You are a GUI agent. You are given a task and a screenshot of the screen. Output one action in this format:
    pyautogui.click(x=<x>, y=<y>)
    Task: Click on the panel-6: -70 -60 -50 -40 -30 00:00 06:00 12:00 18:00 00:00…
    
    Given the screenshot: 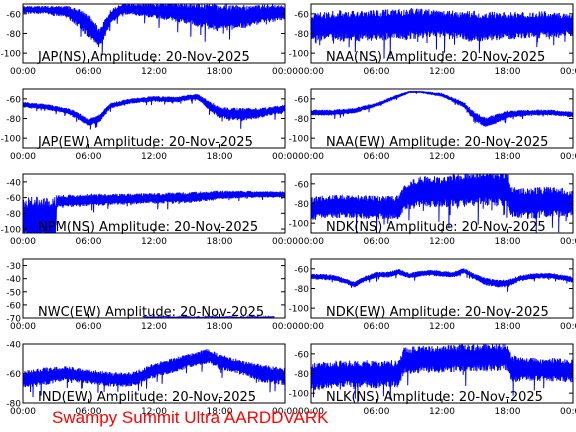 What is the action you would take?
    pyautogui.click(x=152, y=295)
    